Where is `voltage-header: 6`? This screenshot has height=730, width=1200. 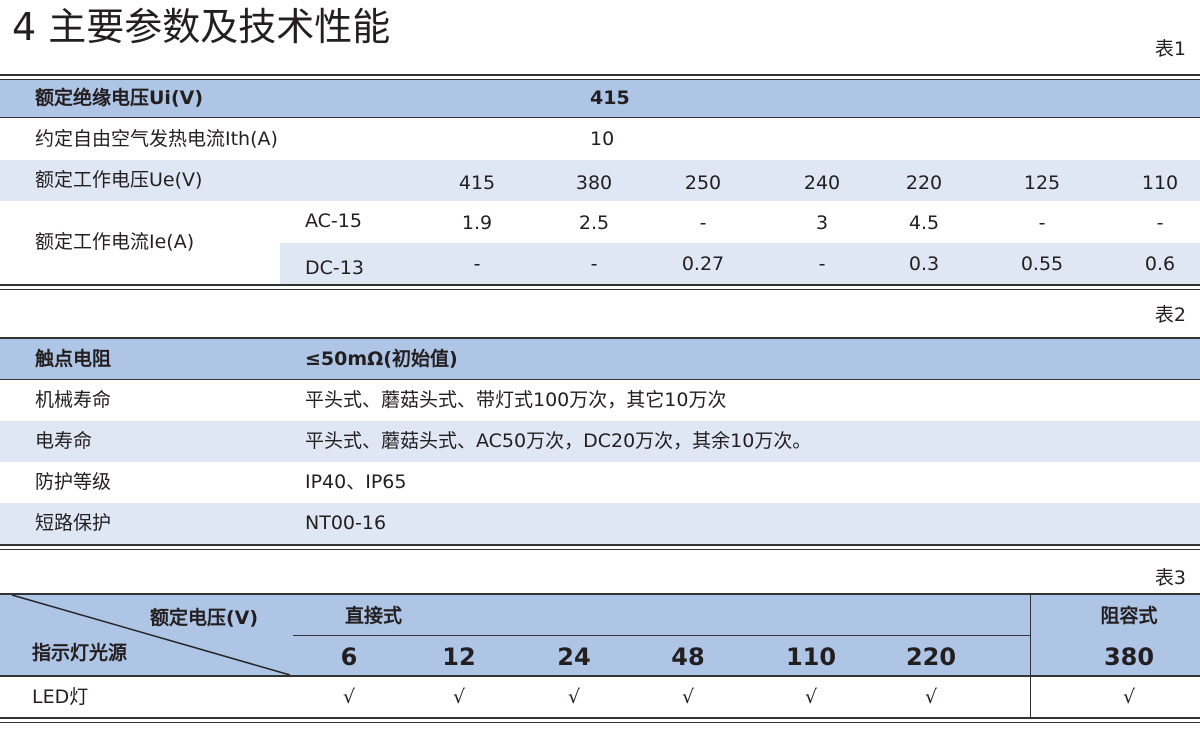
voltage-header: 6 is located at coordinates (349, 657).